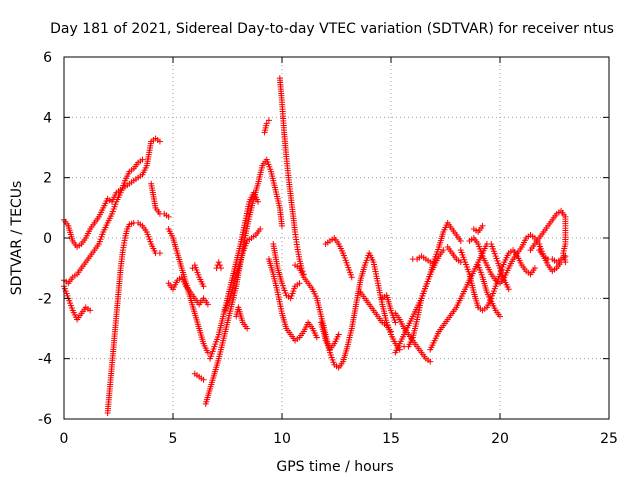 The width and height of the screenshot is (640, 480). What do you see at coordinates (45, 360) in the screenshot?
I see `y-tick-label: -4` at bounding box center [45, 360].